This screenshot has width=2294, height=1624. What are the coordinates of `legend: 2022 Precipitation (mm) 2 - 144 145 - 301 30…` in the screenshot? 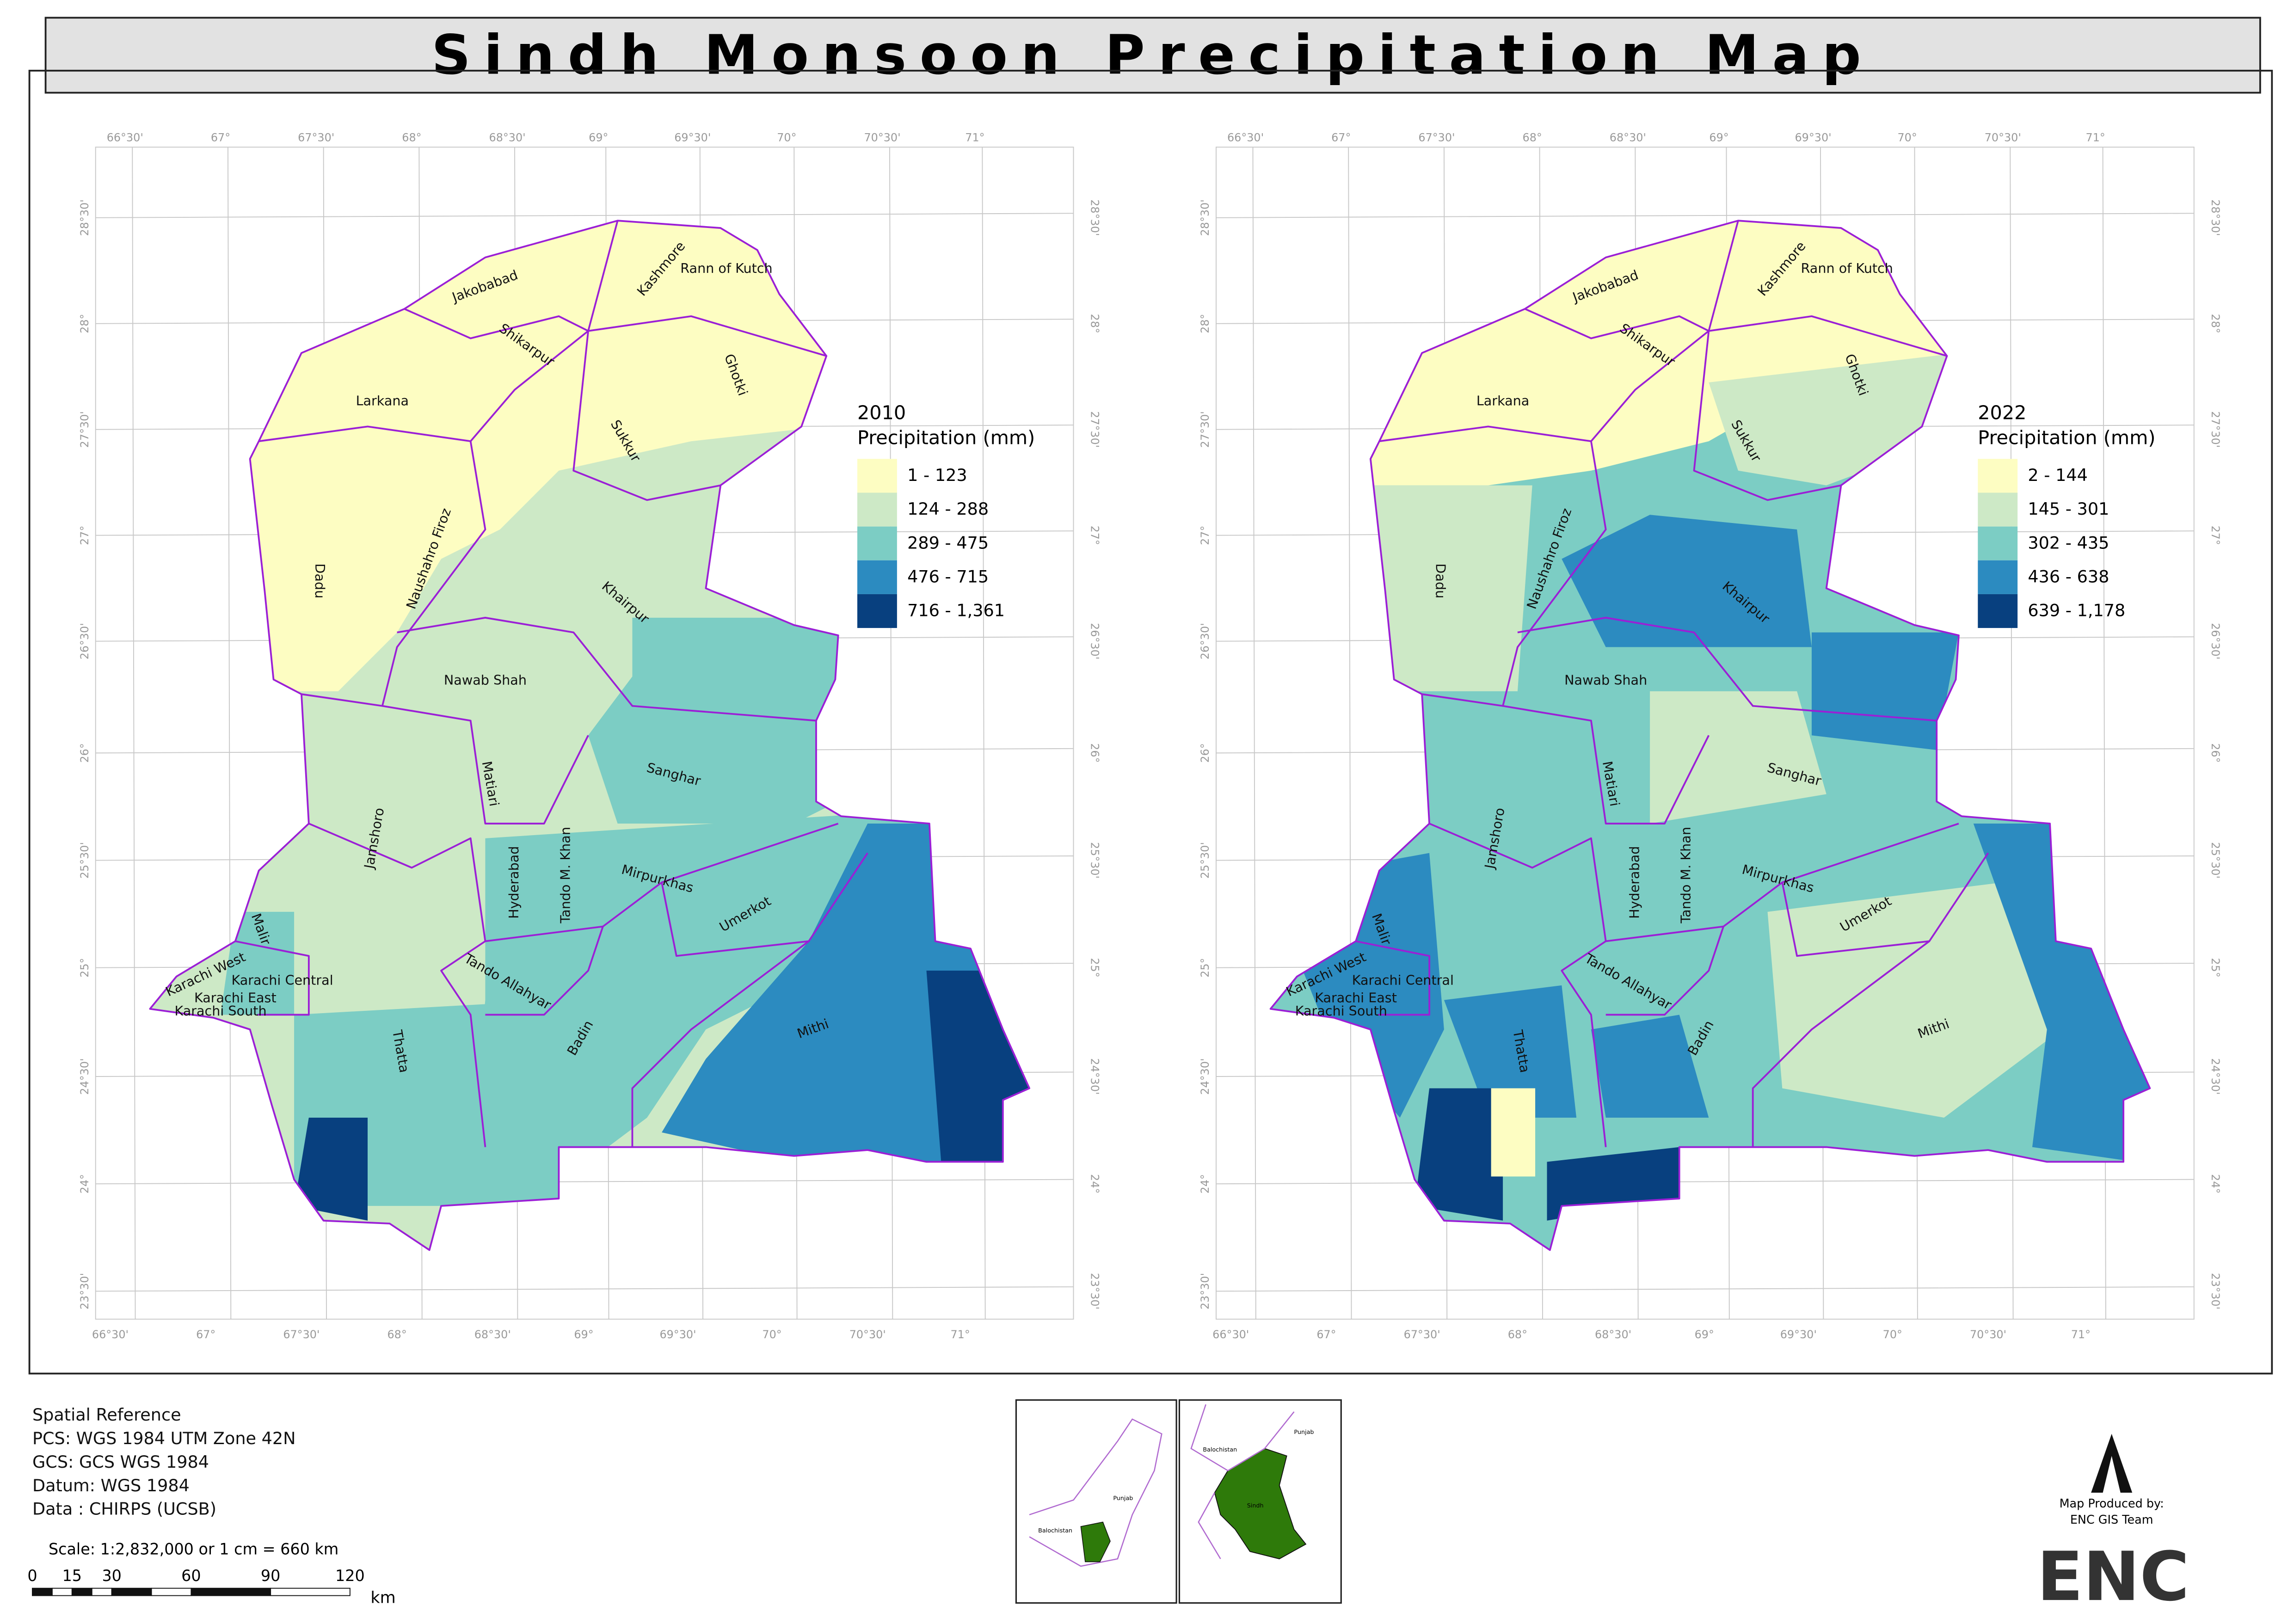 It's located at (2067, 514).